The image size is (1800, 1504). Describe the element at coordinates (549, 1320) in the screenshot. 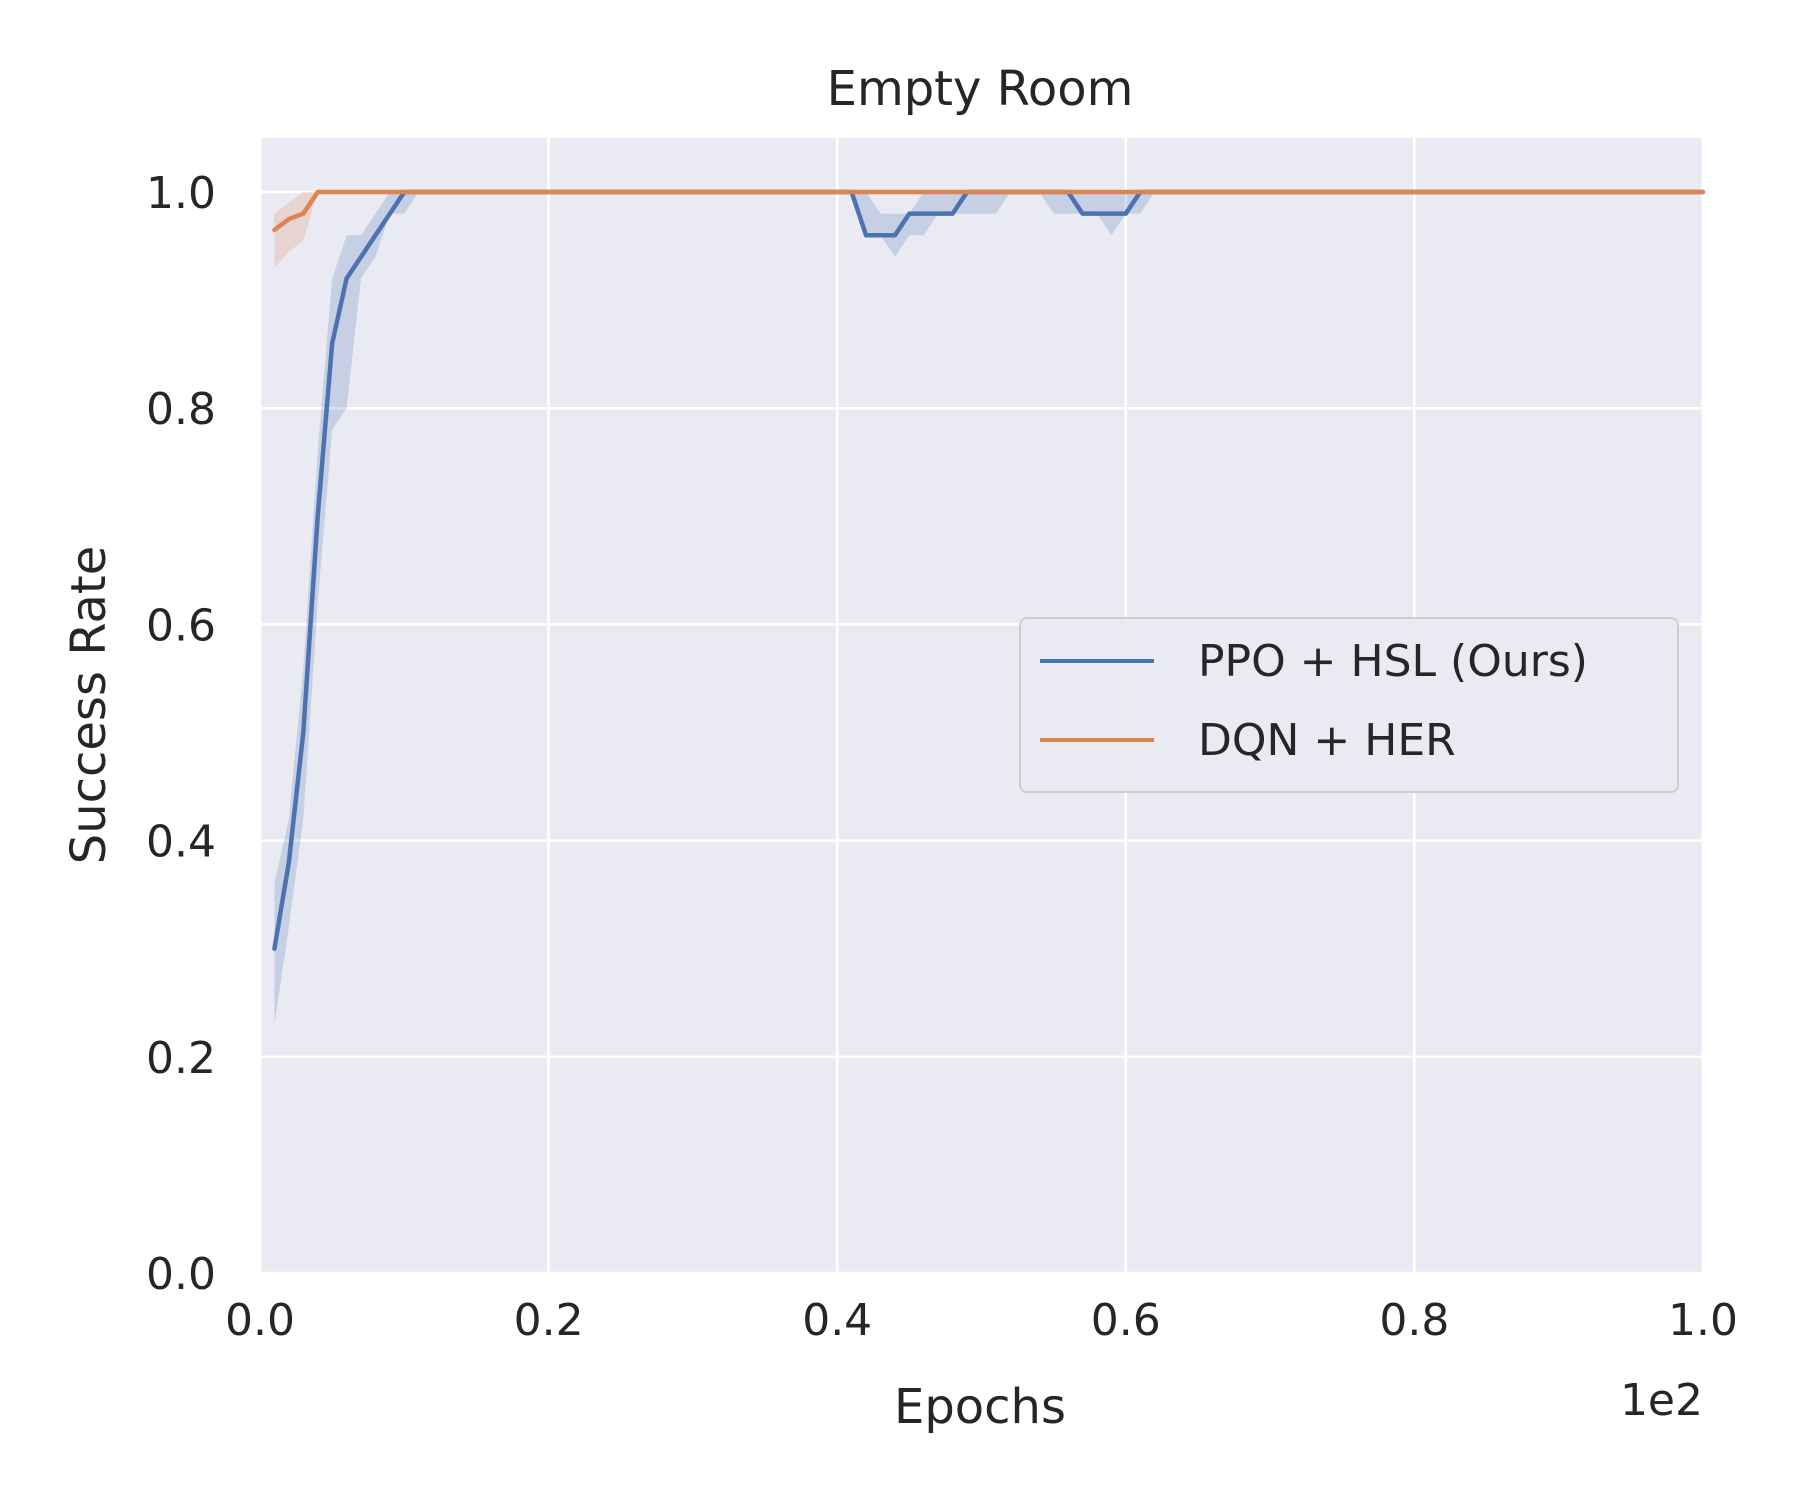

I see `x-tick-label: 0.2` at that location.